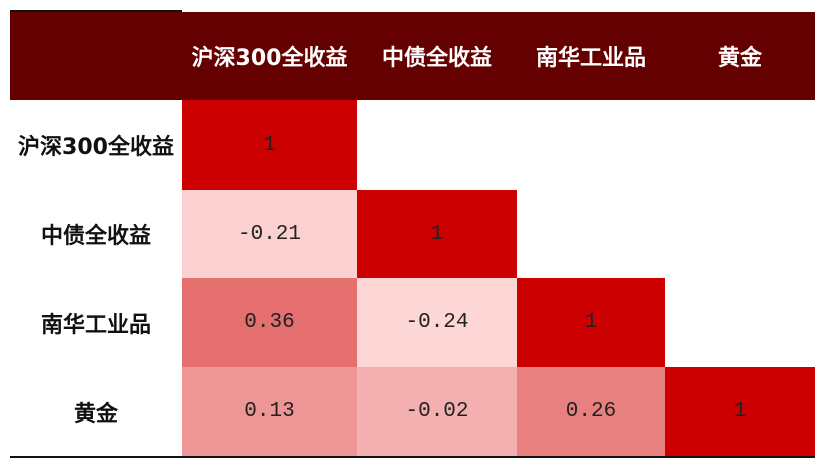 This screenshot has width=827, height=473. I want to click on row-header: 沪深300全收益, so click(96, 147).